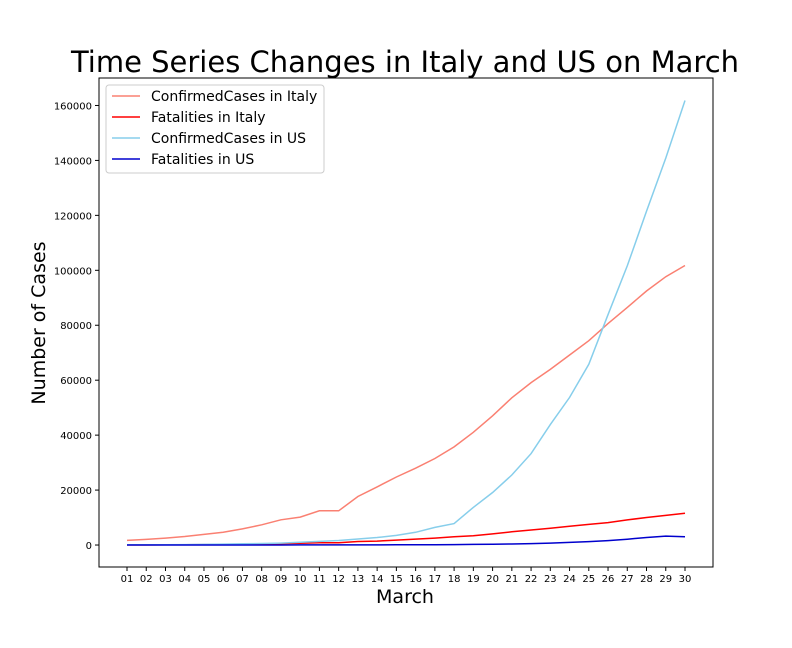 The image size is (792, 648). What do you see at coordinates (234, 97) in the screenshot?
I see `legend-label: ConfirmedCases in Italy` at bounding box center [234, 97].